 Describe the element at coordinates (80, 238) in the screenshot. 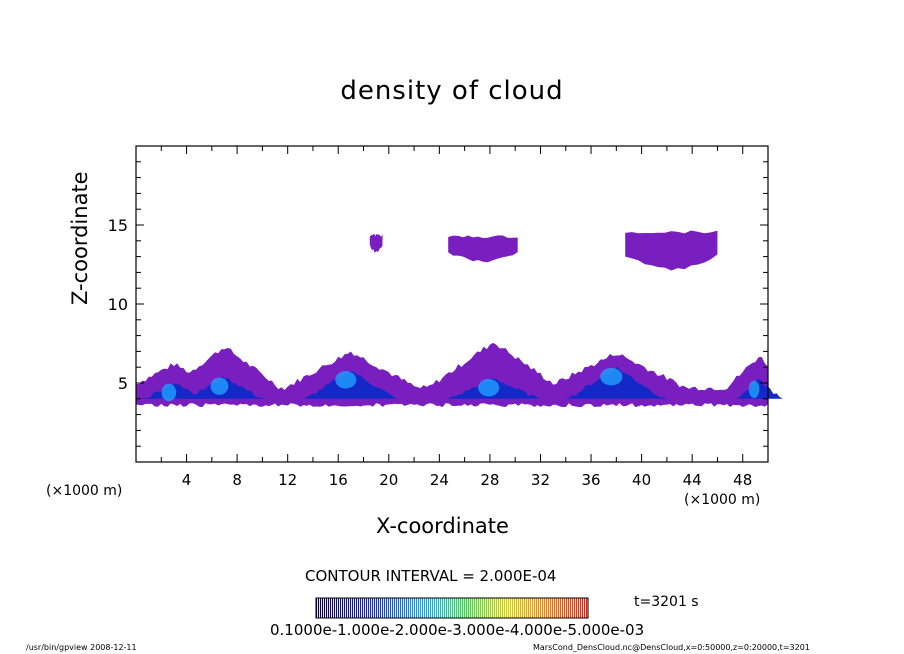

I see `y-axis-label: Z-coordinate` at that location.